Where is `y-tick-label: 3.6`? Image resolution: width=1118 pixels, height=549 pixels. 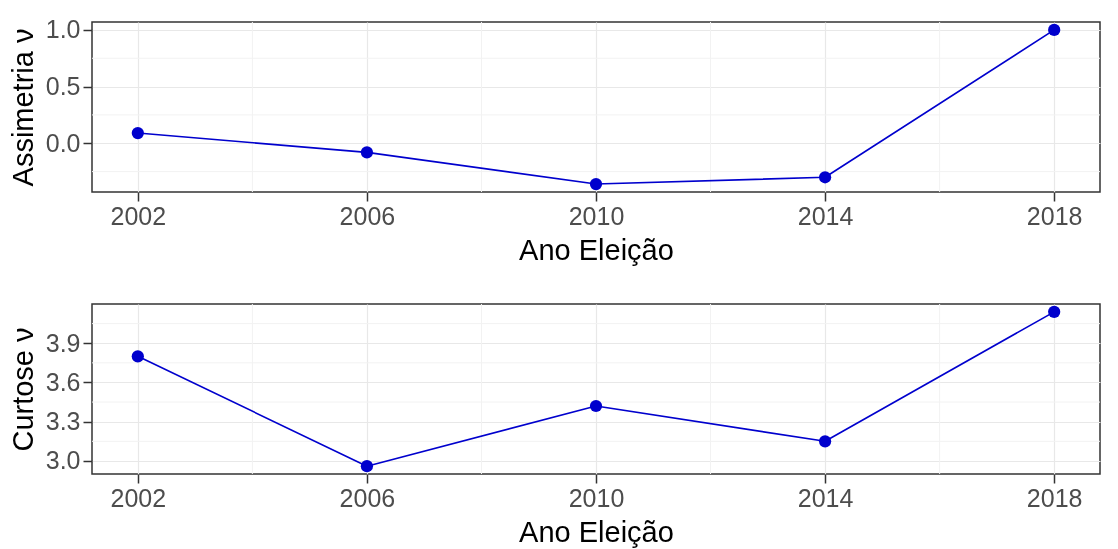
y-tick-label: 3.6 is located at coordinates (63, 381).